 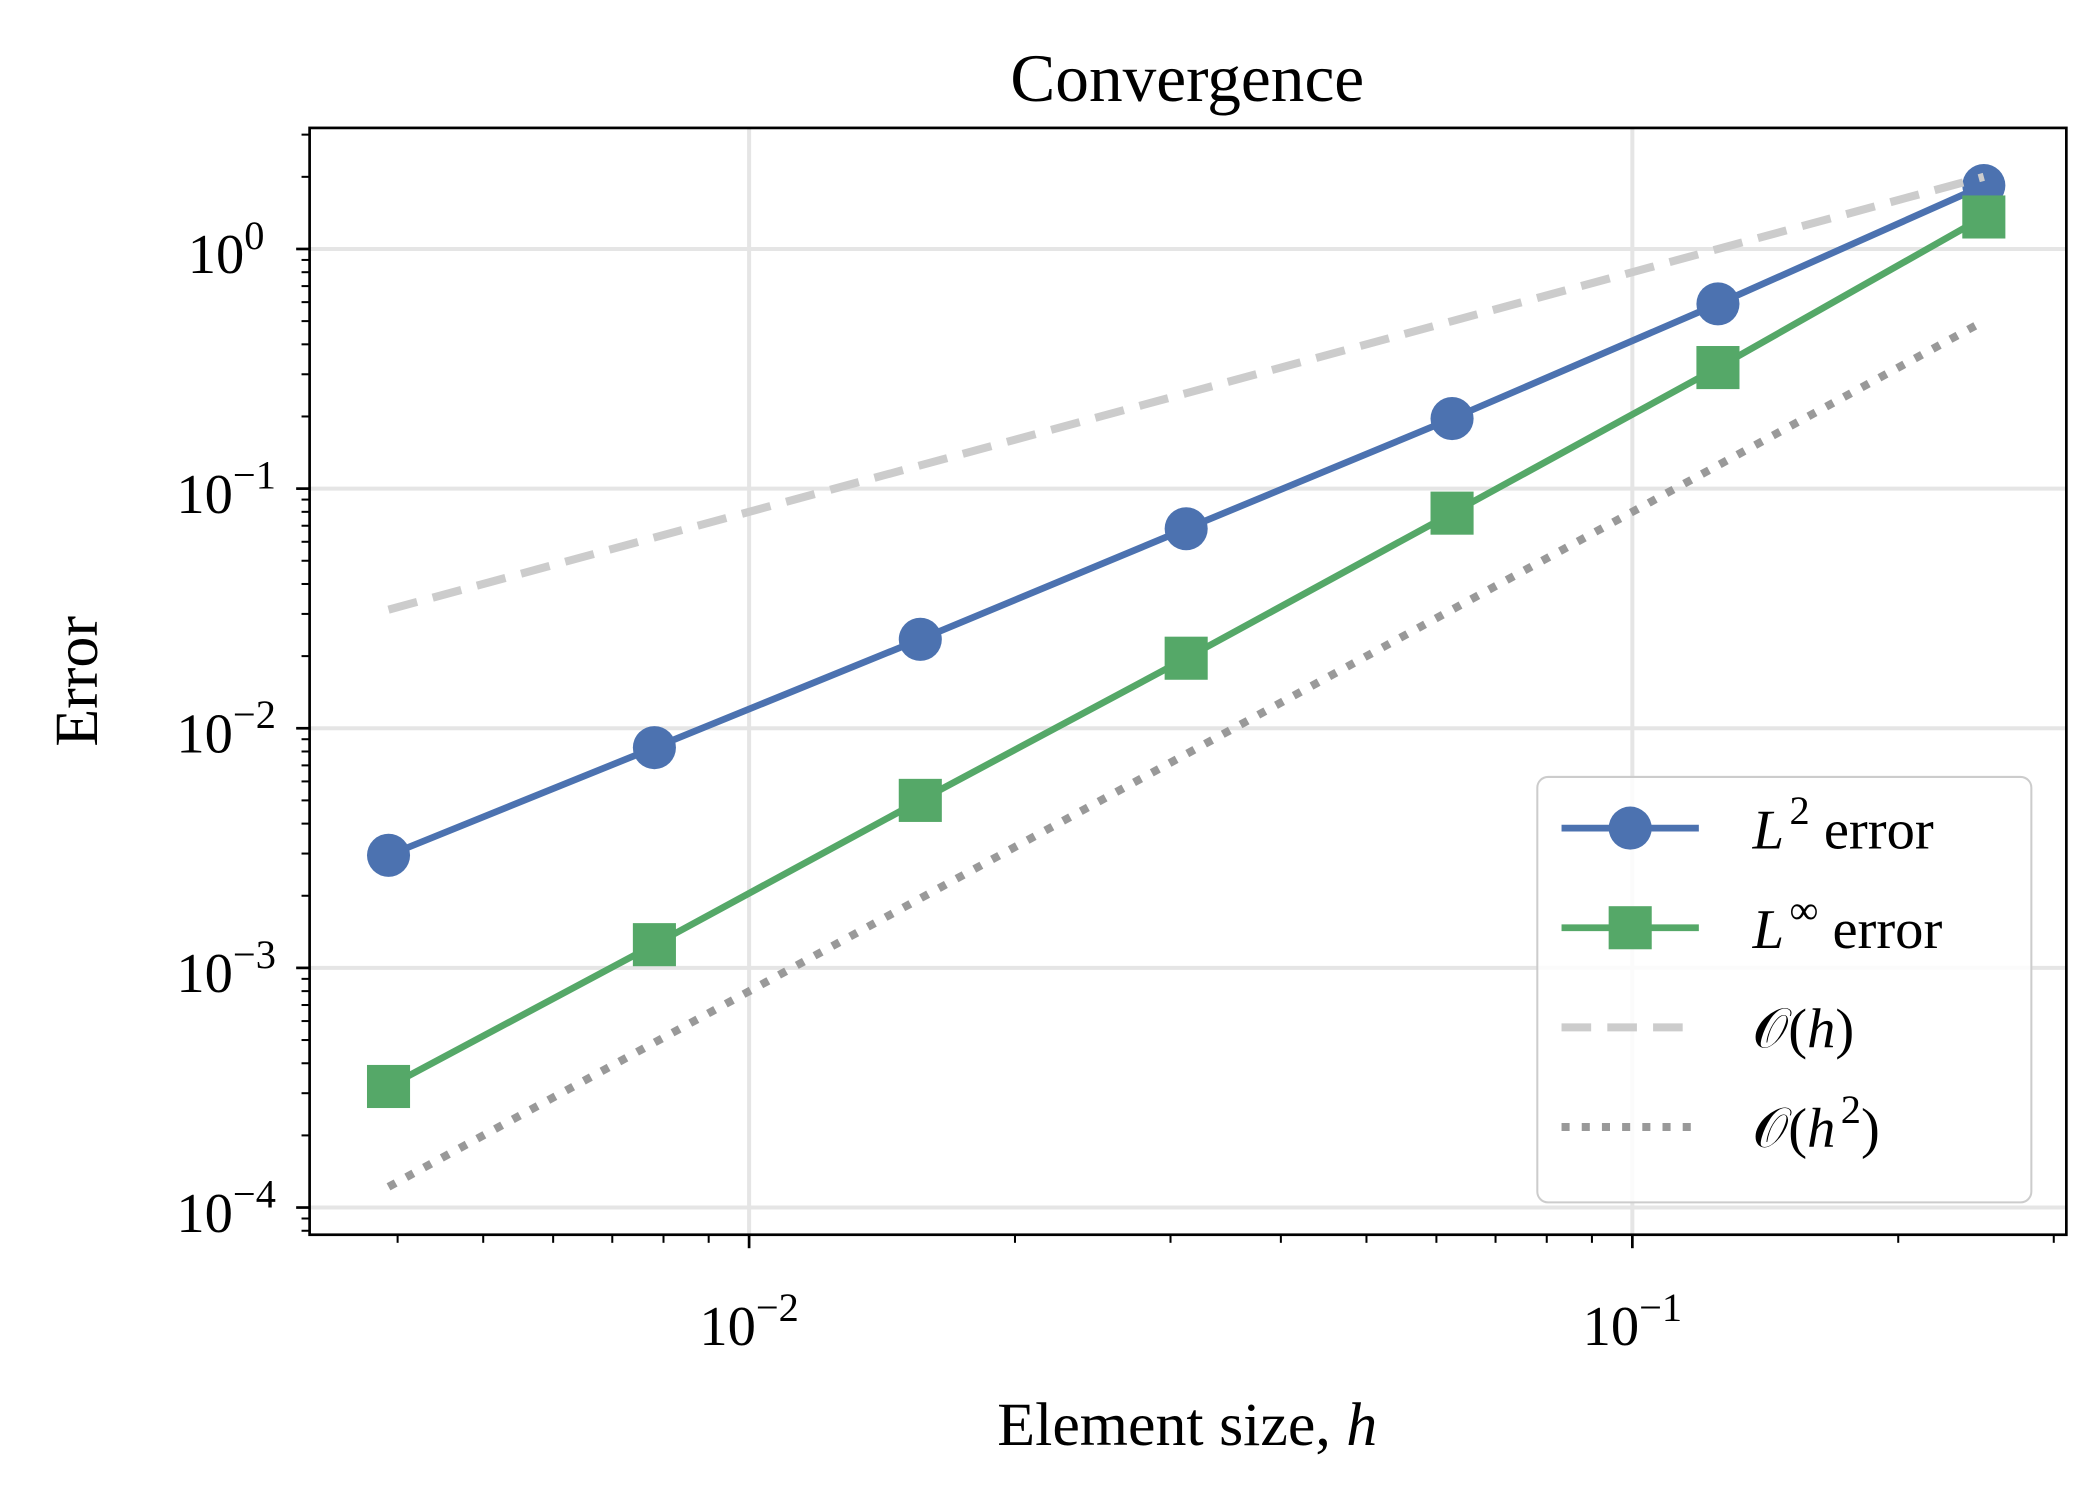 What do you see at coordinates (225, 1208) in the screenshot?
I see `y-tick-label: 10⁻⁴` at bounding box center [225, 1208].